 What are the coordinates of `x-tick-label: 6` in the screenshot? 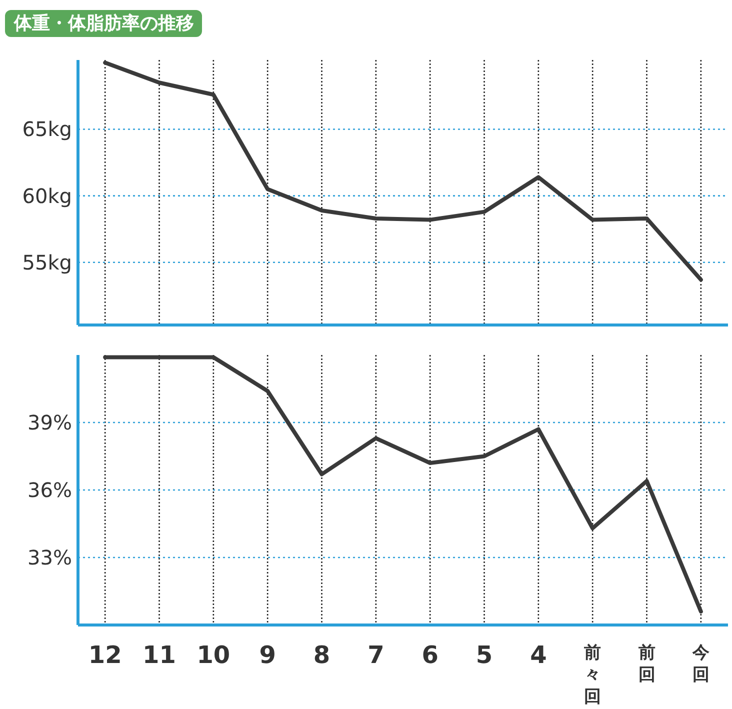 It's located at (430, 655).